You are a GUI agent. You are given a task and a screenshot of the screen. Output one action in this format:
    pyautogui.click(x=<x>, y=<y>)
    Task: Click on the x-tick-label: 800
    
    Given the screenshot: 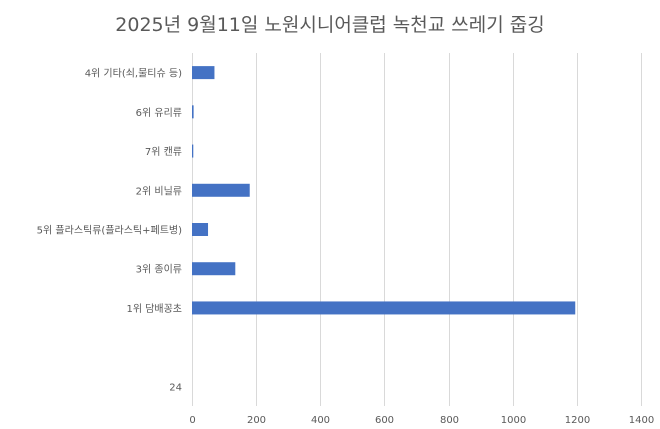 What is the action you would take?
    pyautogui.click(x=449, y=420)
    